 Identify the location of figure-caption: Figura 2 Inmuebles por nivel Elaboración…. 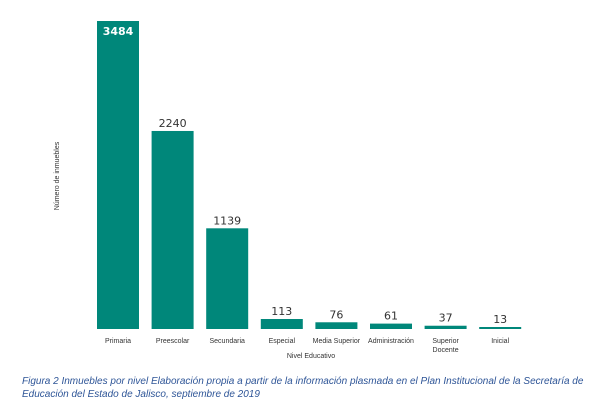
(303, 388).